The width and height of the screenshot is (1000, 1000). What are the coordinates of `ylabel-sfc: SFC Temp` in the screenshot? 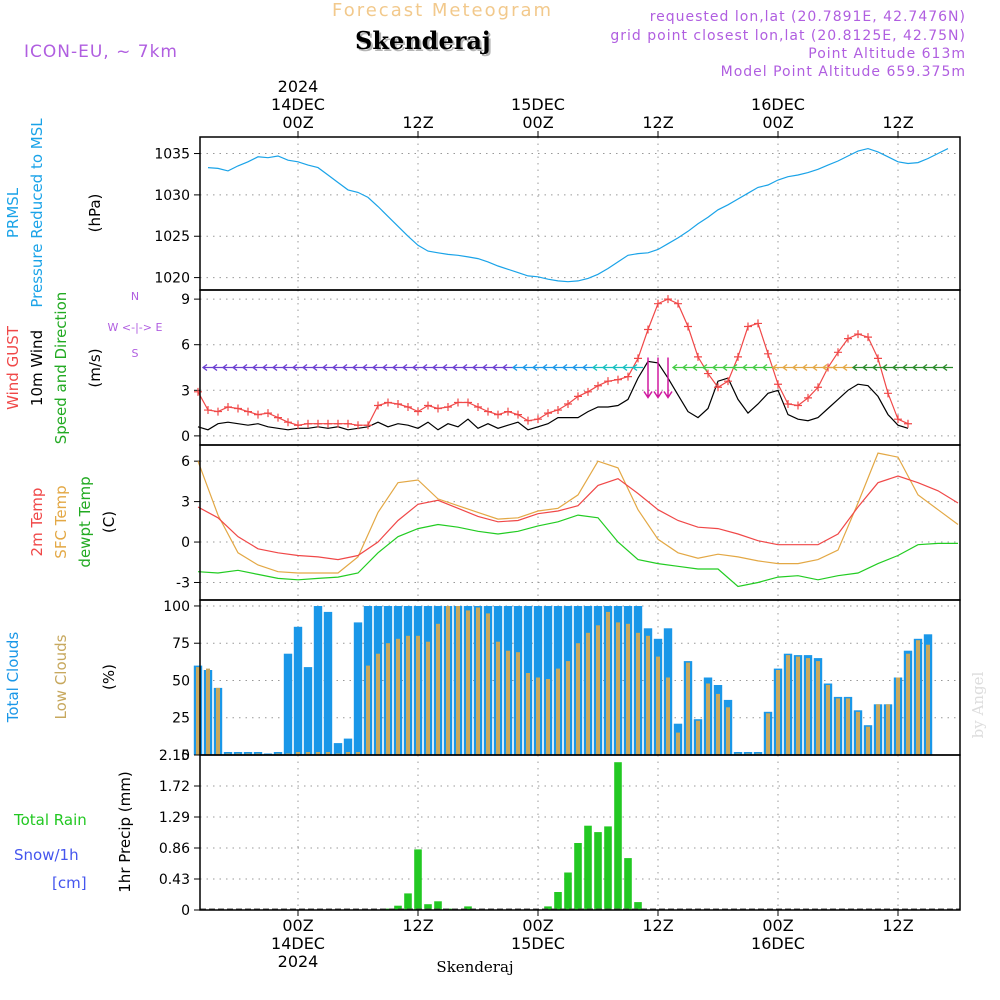 It's located at (61, 521).